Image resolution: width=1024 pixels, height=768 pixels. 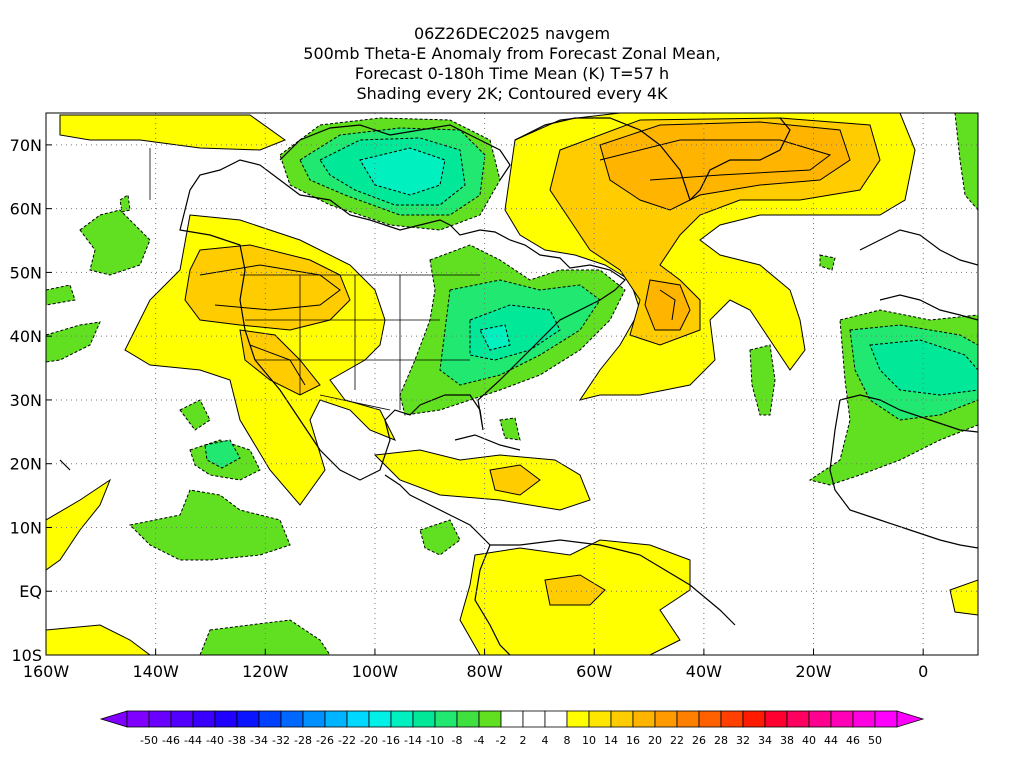 What do you see at coordinates (26, 209) in the screenshot?
I see `lat-label: 60N` at bounding box center [26, 209].